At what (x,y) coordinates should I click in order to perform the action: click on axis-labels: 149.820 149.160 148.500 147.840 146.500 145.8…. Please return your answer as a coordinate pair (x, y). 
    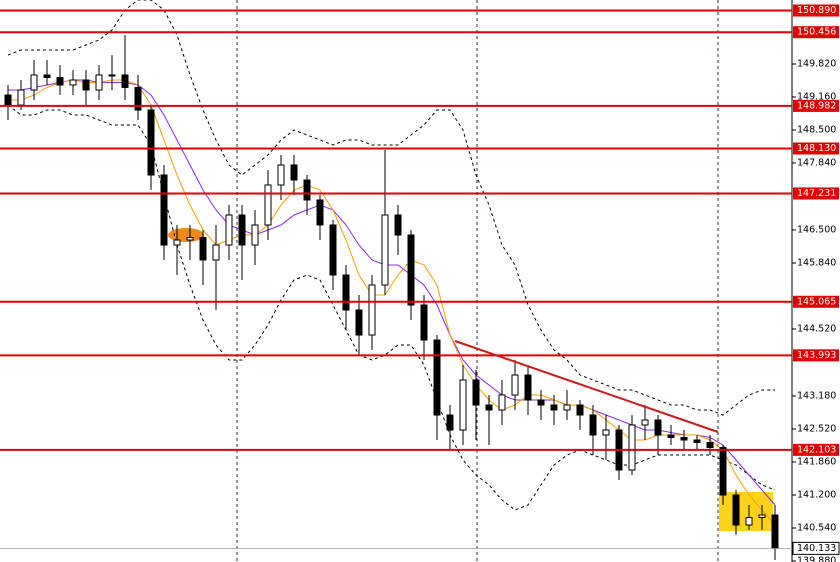
    Looking at the image, I should click on (816, 283).